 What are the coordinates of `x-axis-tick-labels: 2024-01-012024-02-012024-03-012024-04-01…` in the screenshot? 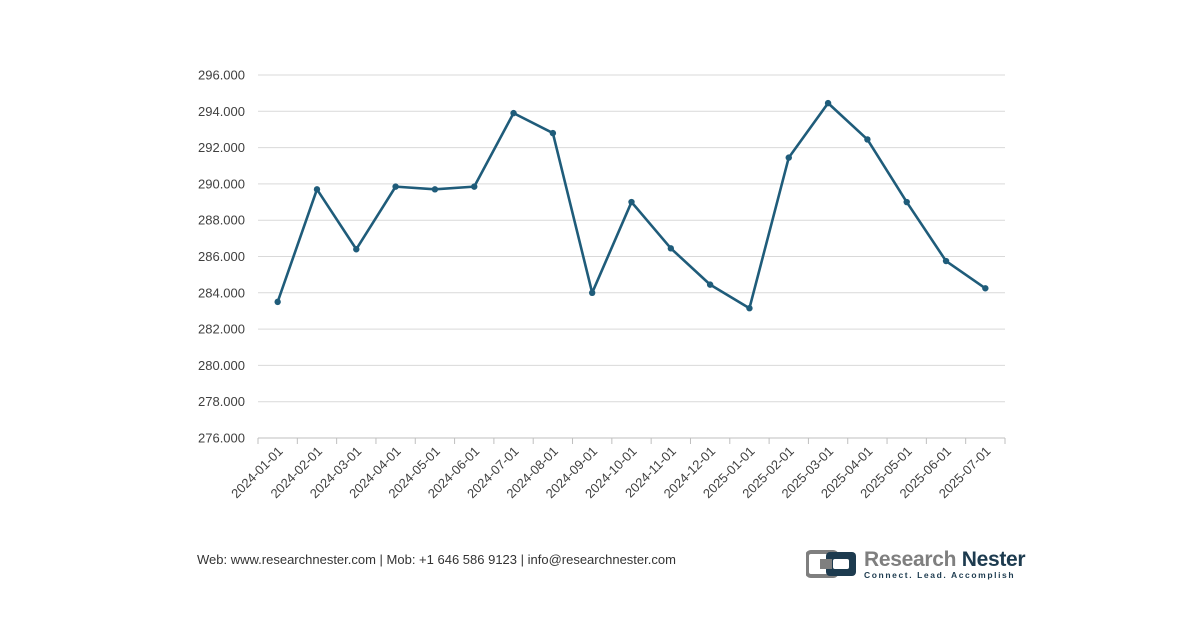 It's located at (610, 473).